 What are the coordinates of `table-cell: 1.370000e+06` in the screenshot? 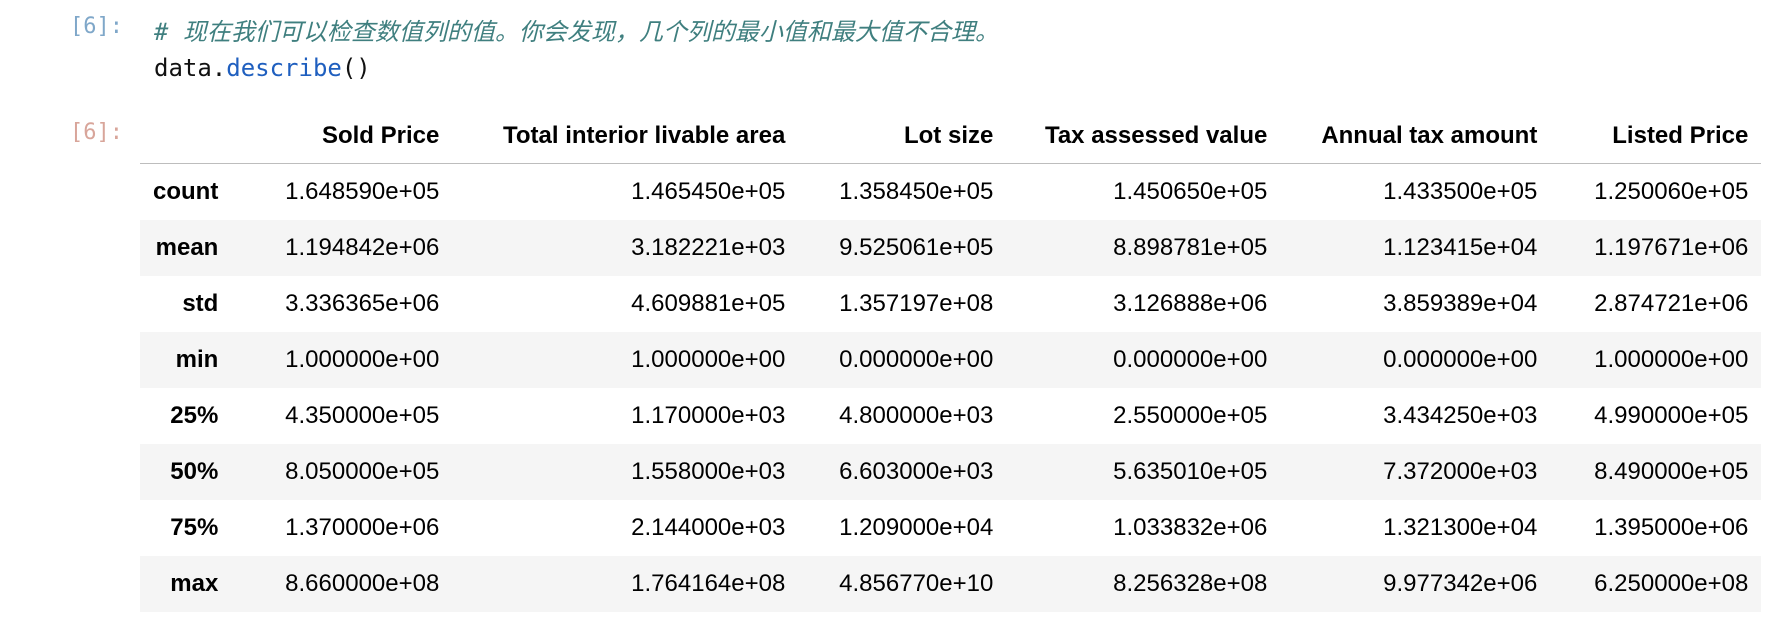 It's located at (342, 528).